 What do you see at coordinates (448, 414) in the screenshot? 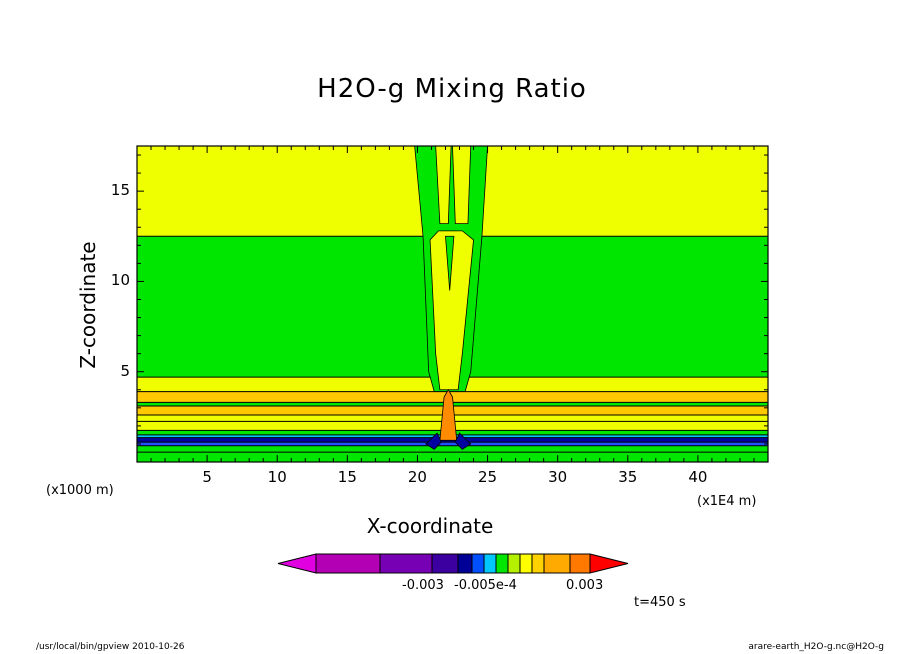
I see `plume-orange-core` at bounding box center [448, 414].